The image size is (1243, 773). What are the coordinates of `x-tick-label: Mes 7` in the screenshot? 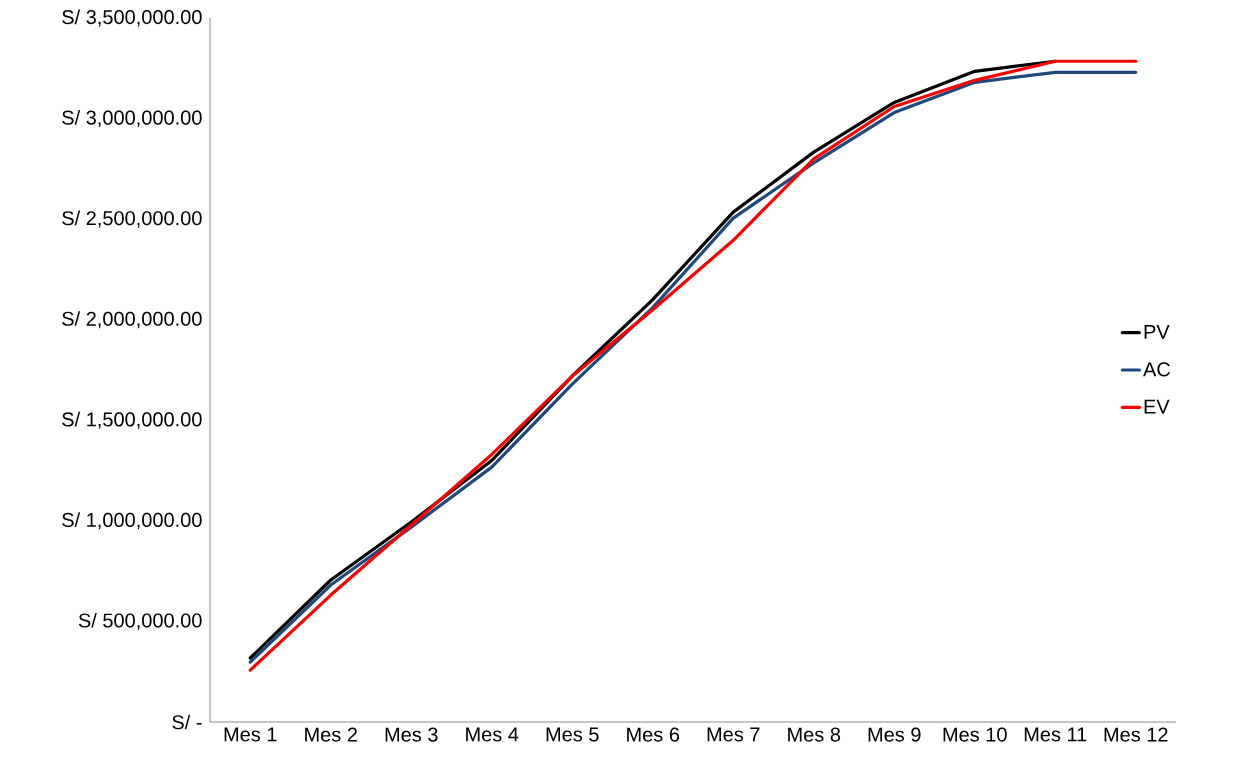 It's located at (733, 734).